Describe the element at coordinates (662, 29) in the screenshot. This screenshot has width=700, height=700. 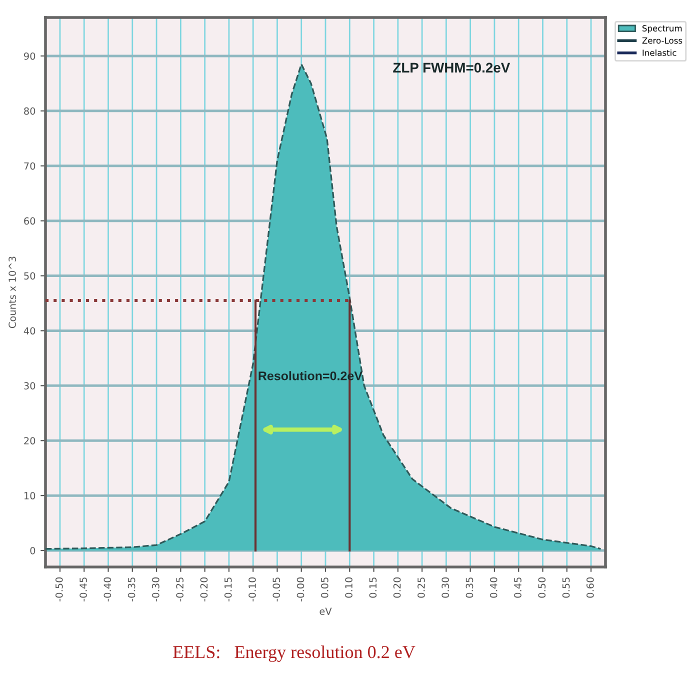
I see `legend-label: Spectrum` at that location.